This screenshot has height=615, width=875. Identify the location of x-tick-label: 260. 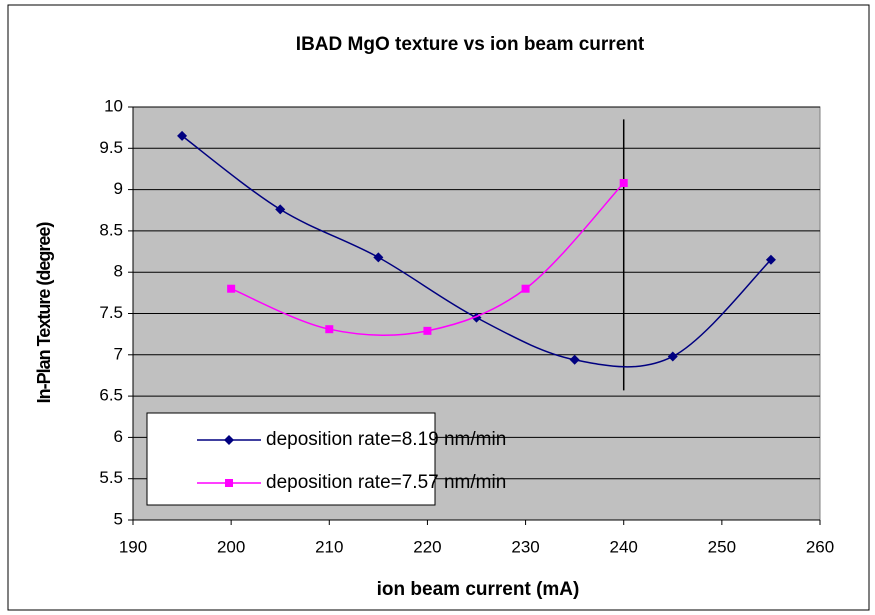
(820, 546).